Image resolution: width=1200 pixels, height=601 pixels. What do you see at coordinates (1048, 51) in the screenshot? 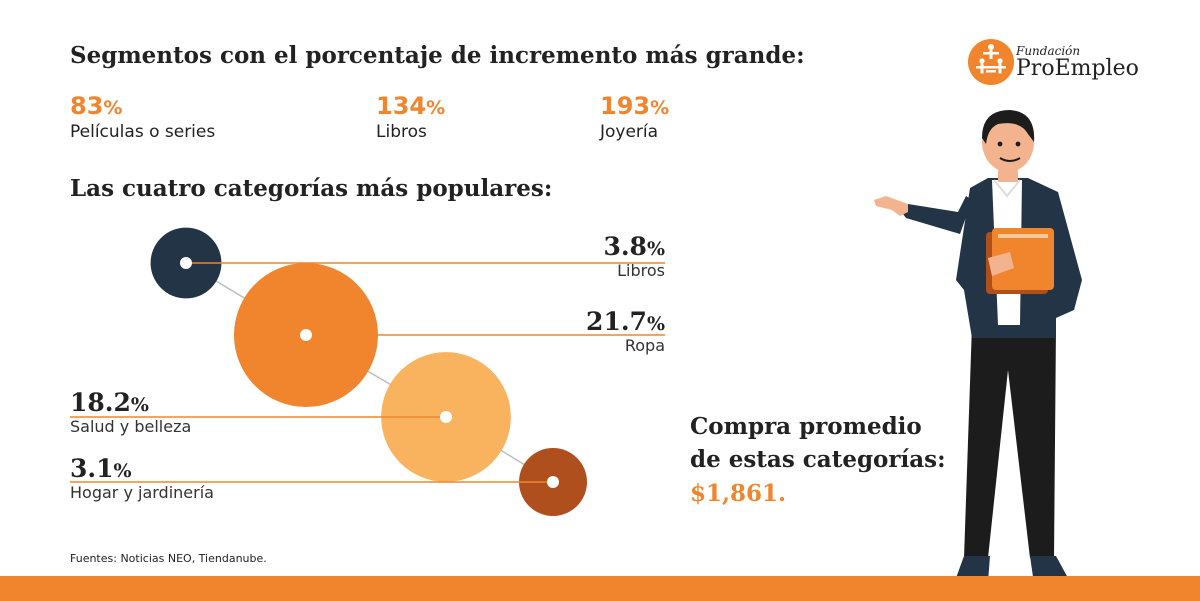
I see `logo-small-text: Fundación` at bounding box center [1048, 51].